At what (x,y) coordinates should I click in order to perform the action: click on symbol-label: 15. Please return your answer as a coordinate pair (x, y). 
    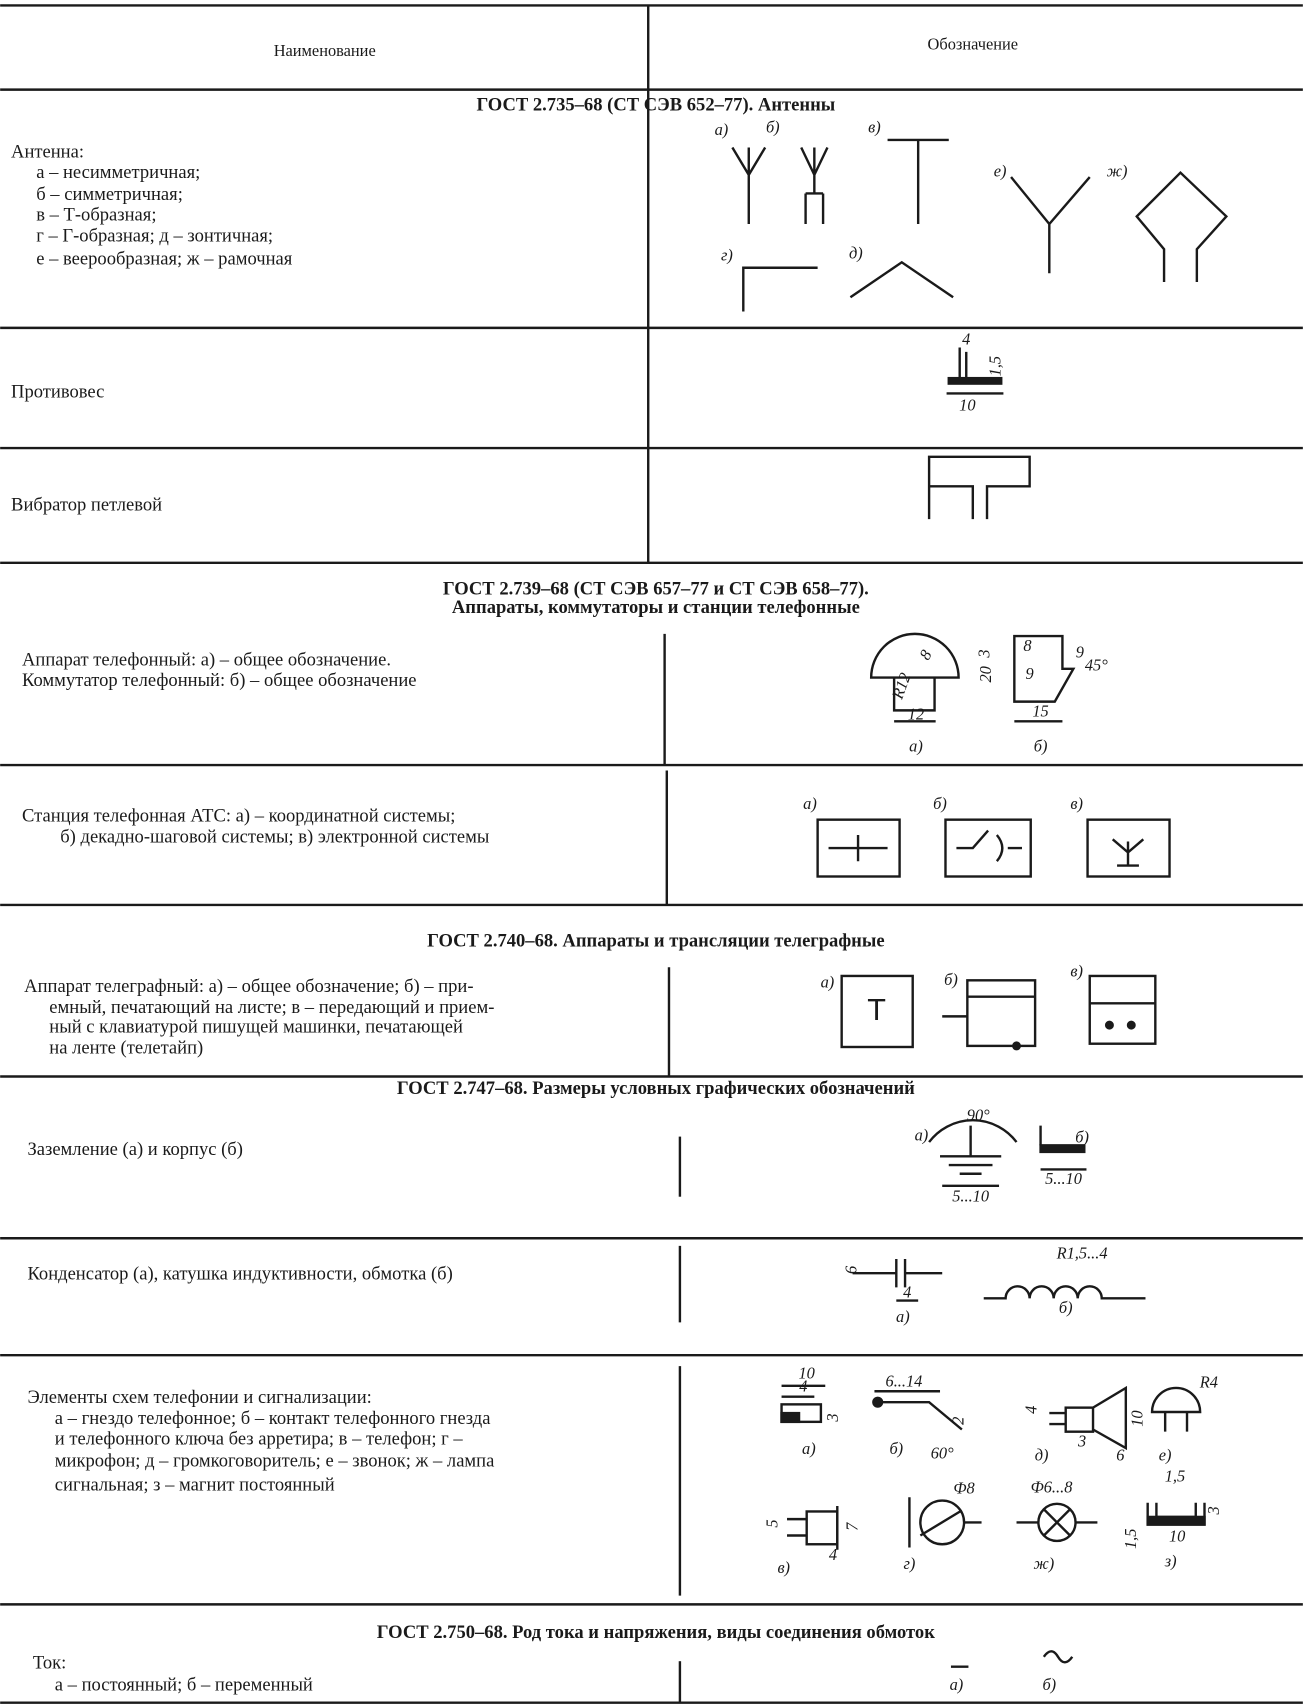
    Looking at the image, I should click on (1040, 710).